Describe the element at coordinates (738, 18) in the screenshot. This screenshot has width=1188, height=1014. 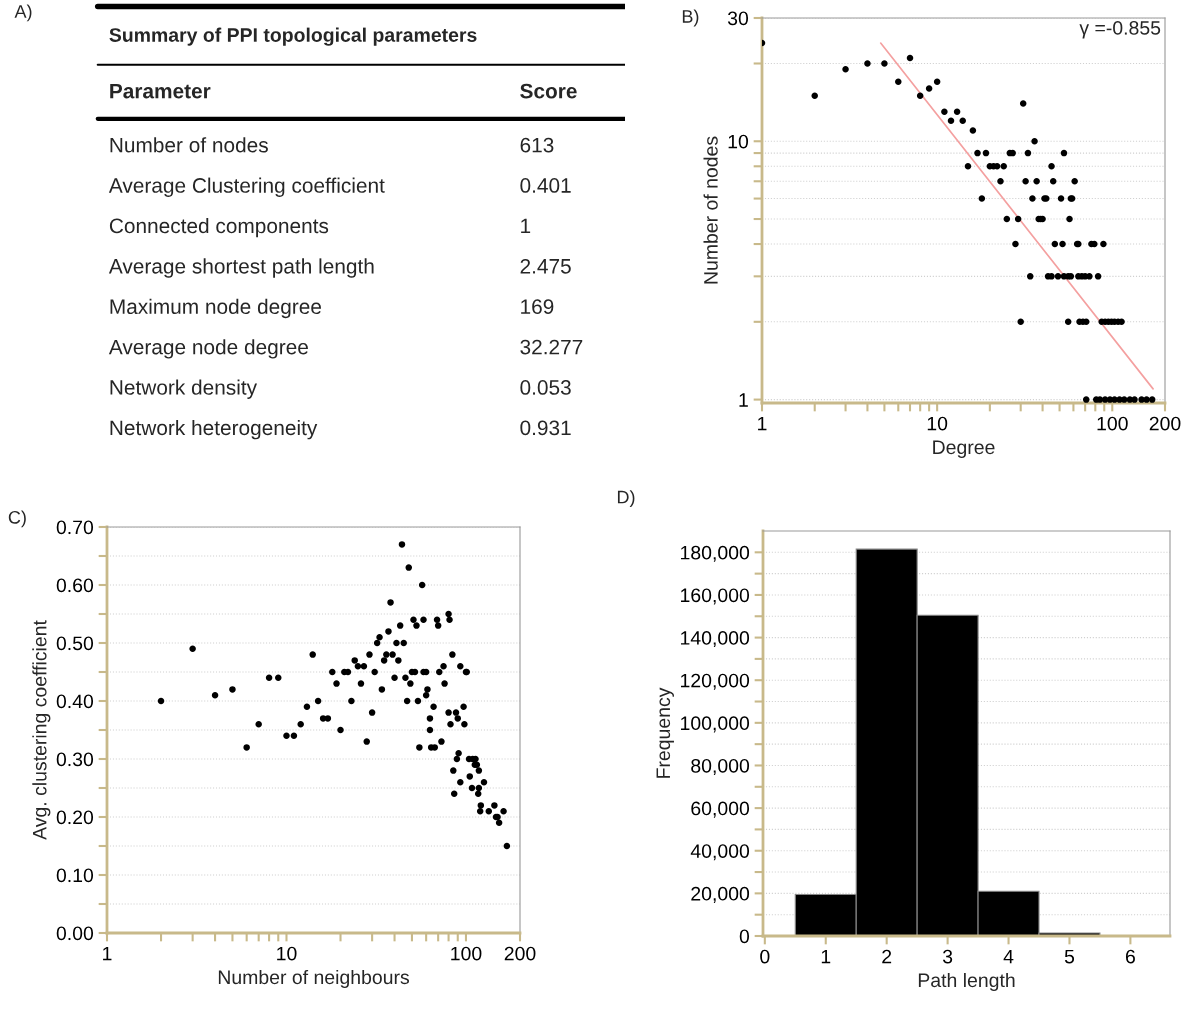
I see `y-tick-label: 30` at that location.